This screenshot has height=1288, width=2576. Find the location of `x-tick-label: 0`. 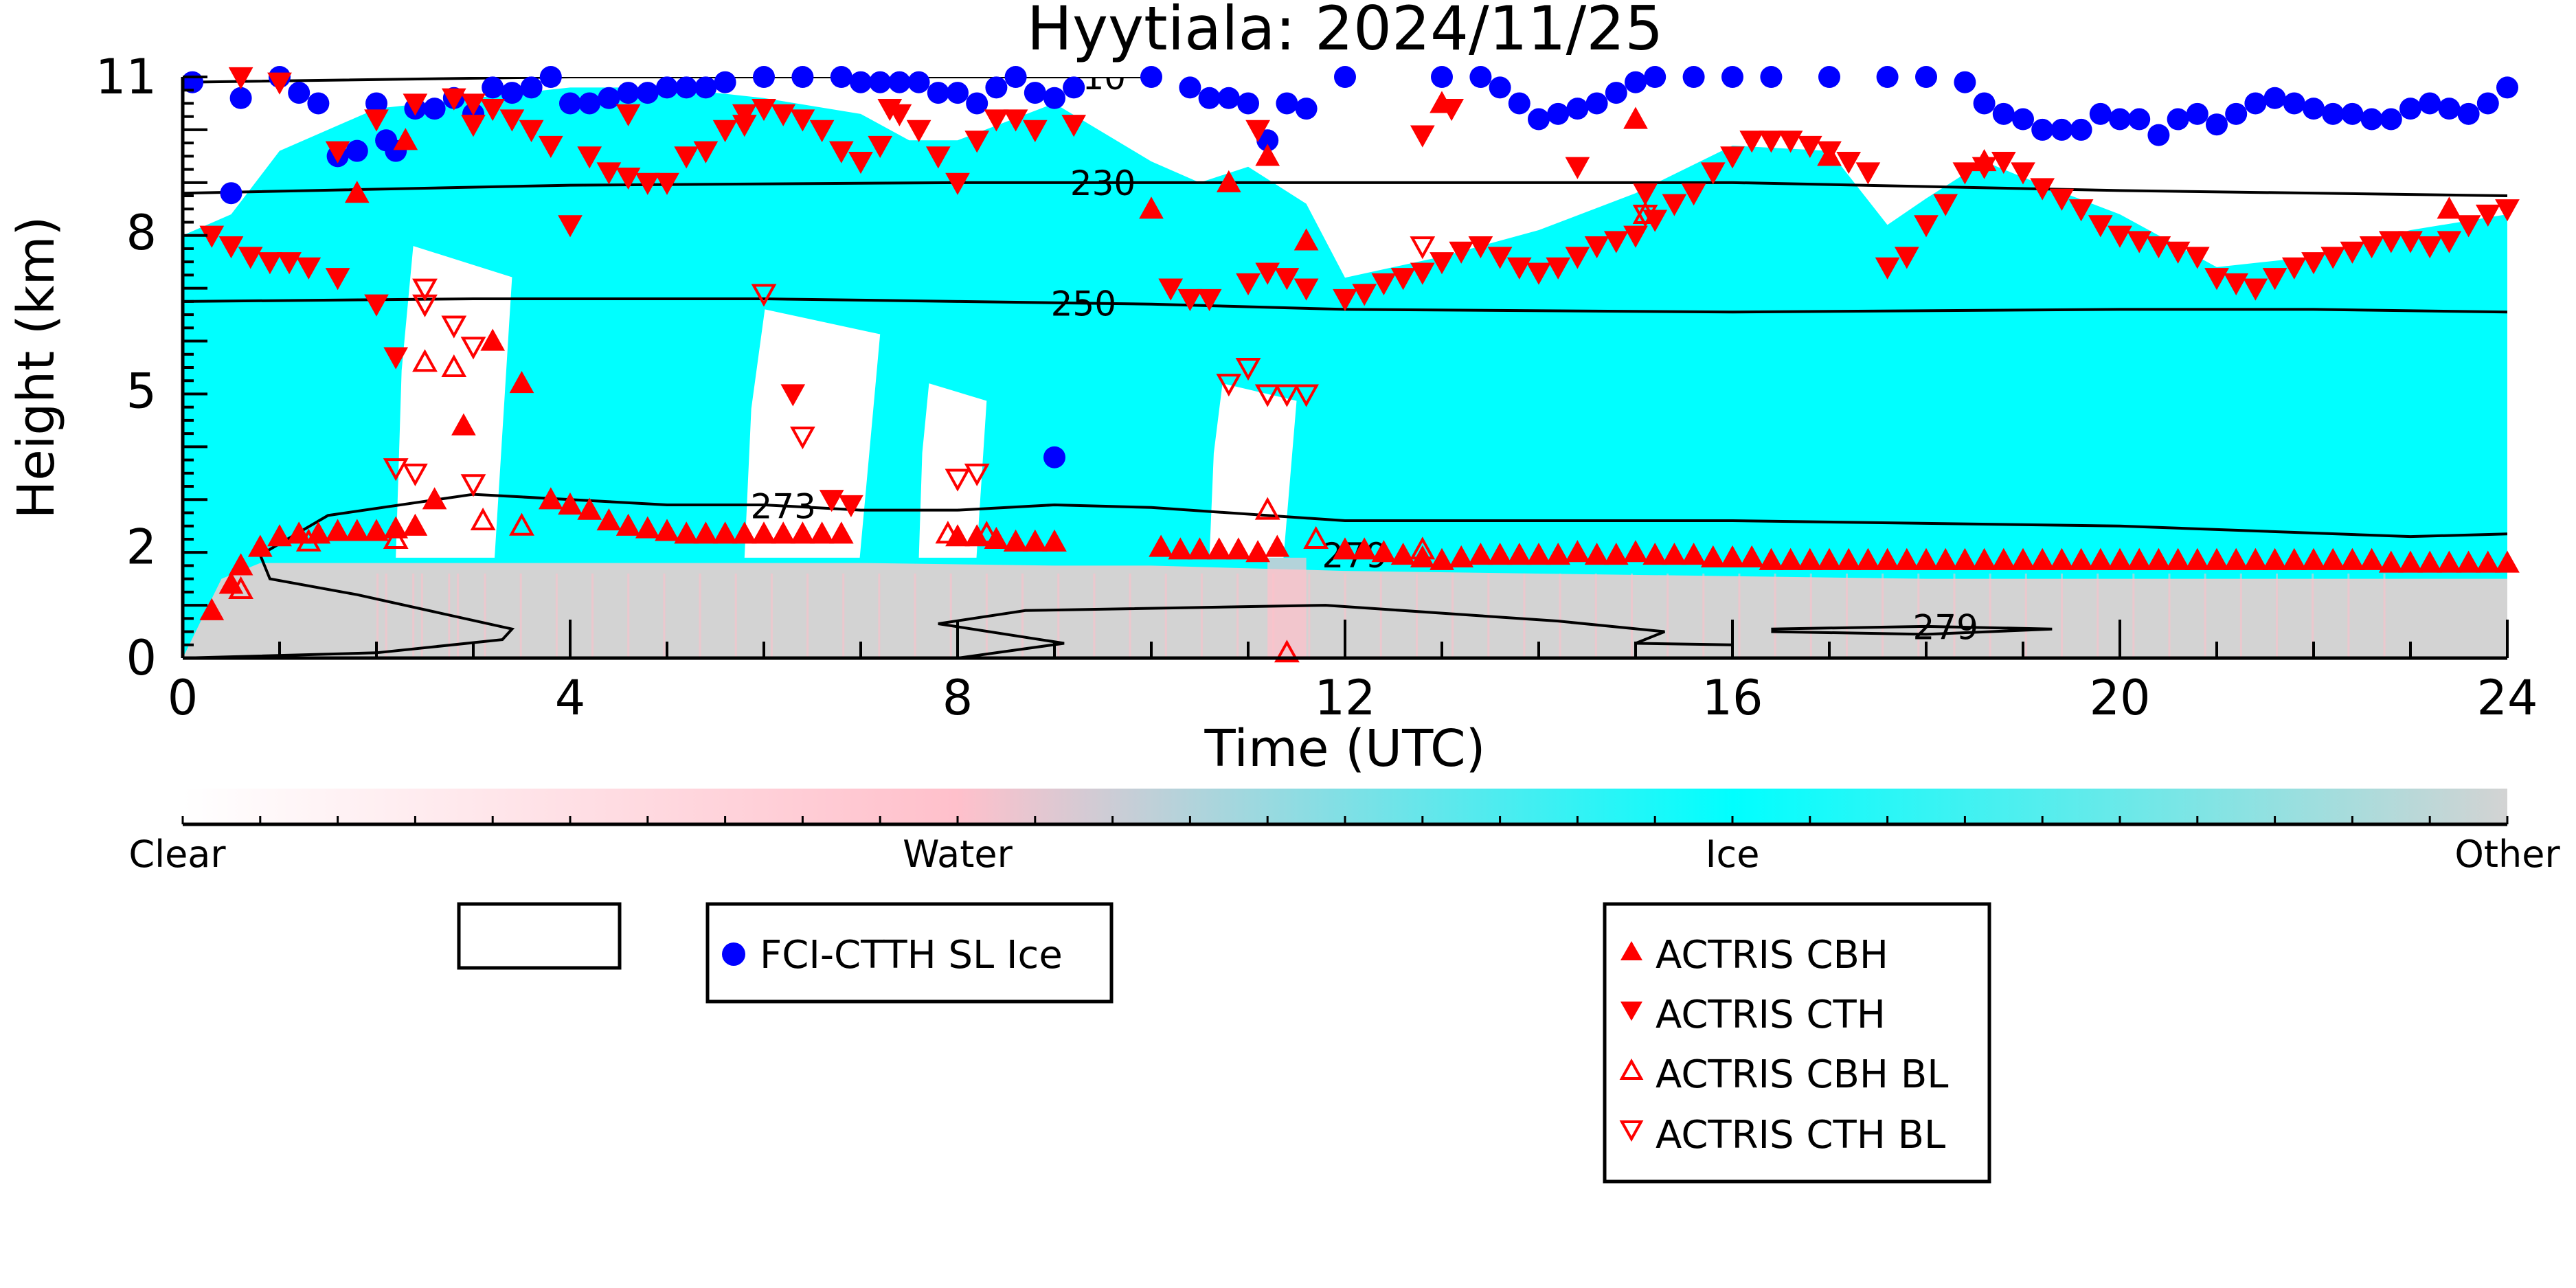

x-tick-label: 0 is located at coordinates (183, 698).